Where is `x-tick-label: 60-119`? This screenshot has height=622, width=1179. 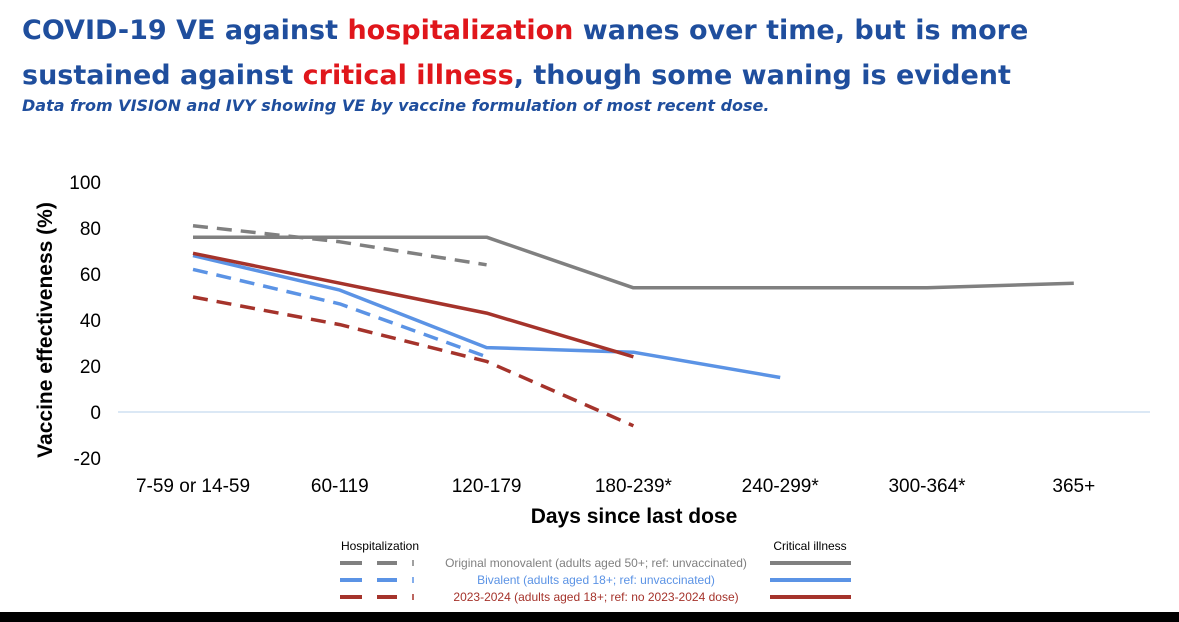 x-tick-label: 60-119 is located at coordinates (340, 486).